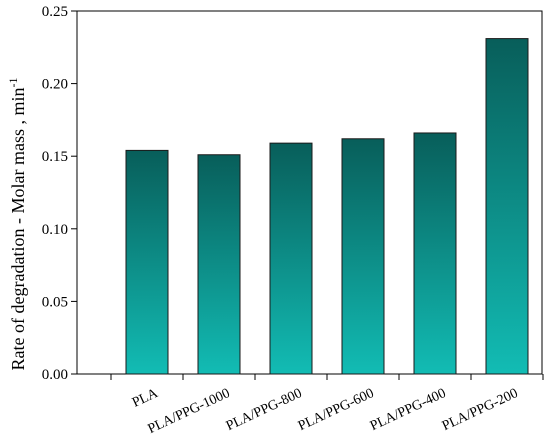  What do you see at coordinates (55, 302) in the screenshot?
I see `y-tick-label: 0.05` at bounding box center [55, 302].